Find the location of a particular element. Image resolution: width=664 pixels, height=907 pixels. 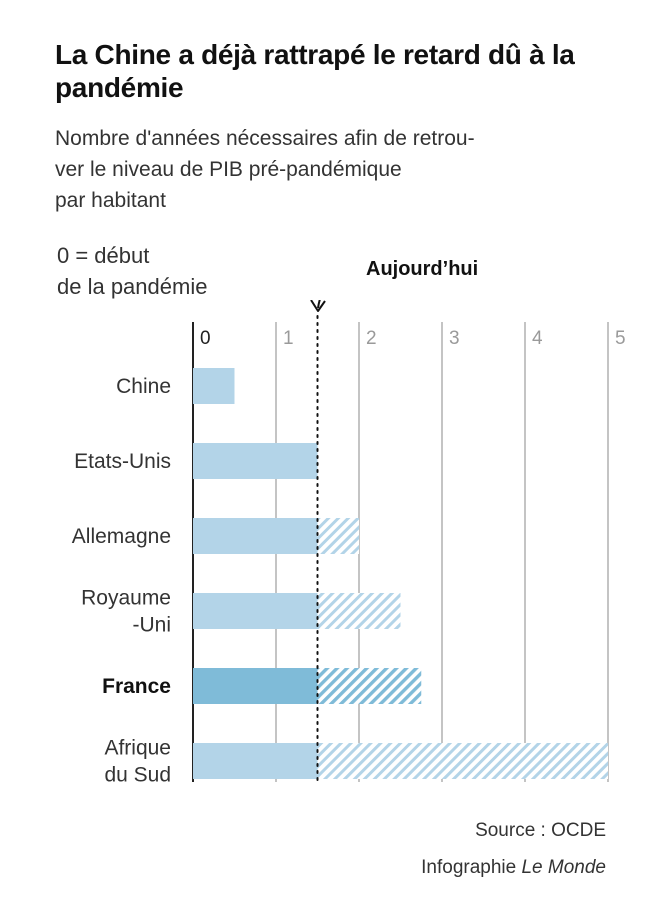

credit-note: Infographie Le Monde is located at coordinates (513, 868).